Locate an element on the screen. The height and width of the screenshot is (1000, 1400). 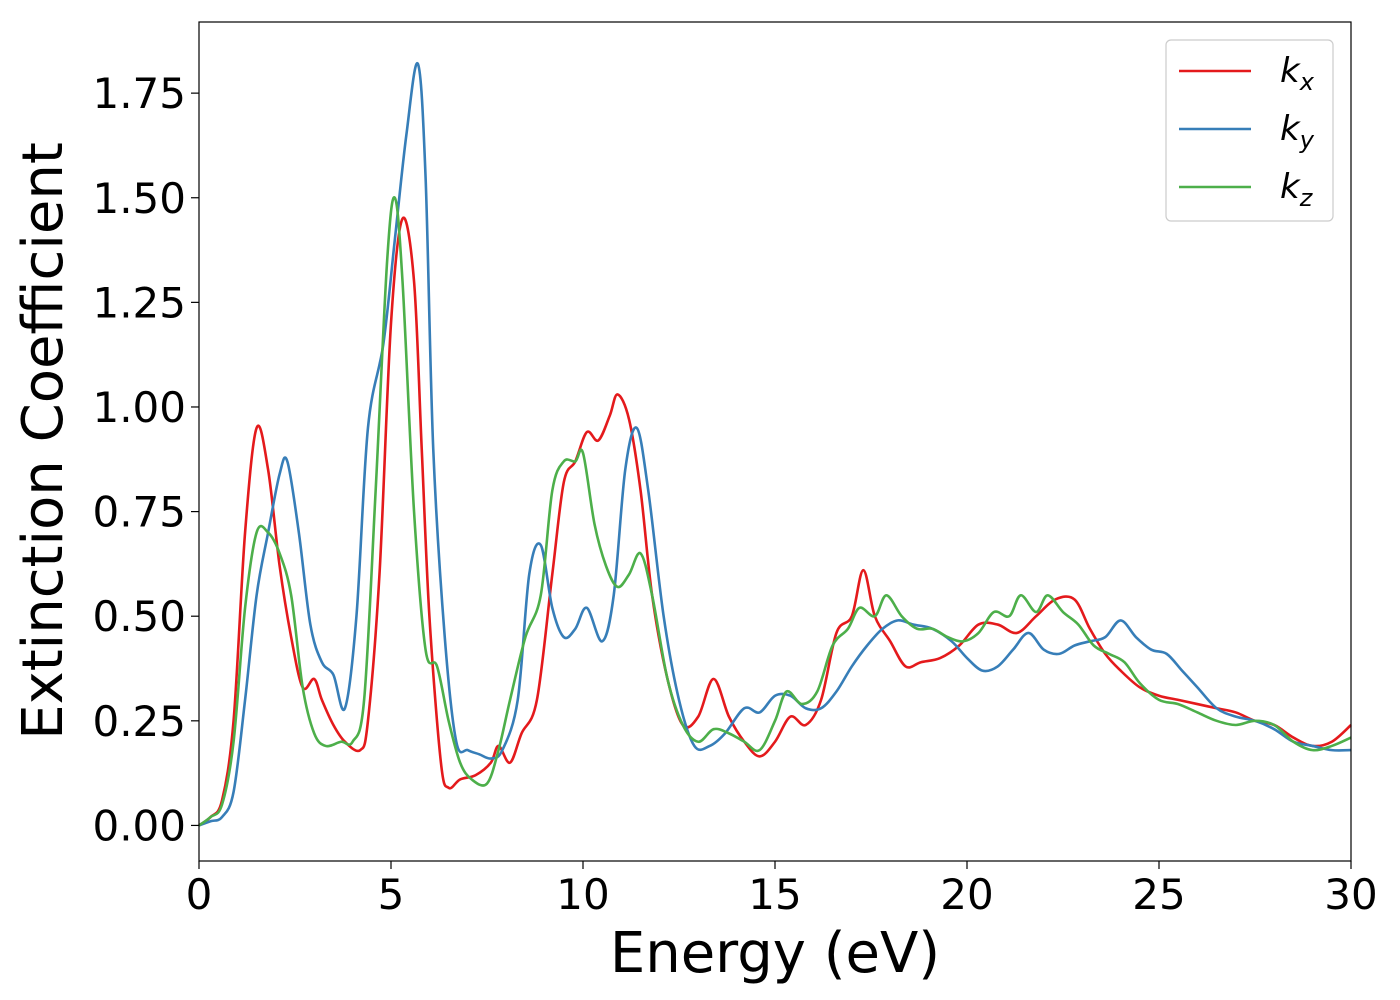
legend-label-ky: ky is located at coordinates (1297, 131).